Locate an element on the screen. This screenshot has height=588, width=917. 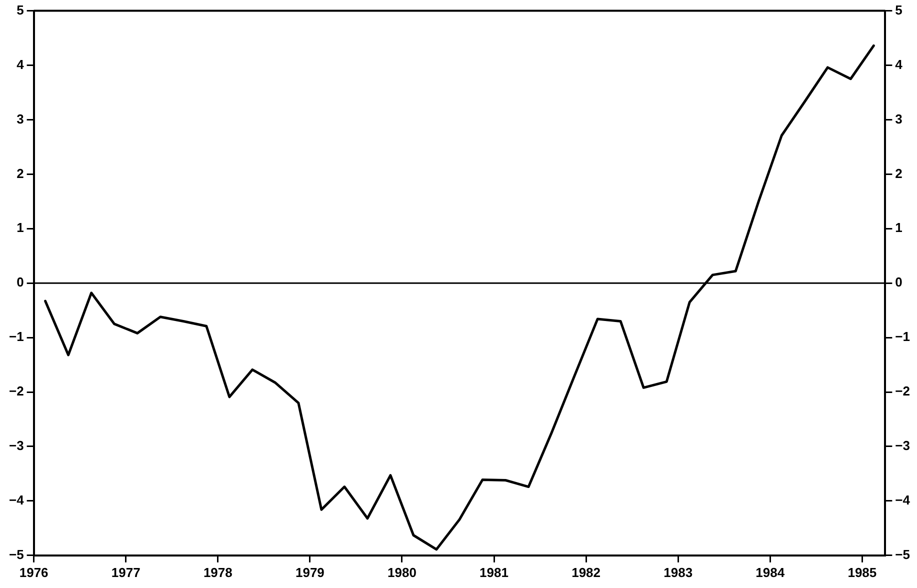
y-tick-label: −1 is located at coordinates (16, 336).